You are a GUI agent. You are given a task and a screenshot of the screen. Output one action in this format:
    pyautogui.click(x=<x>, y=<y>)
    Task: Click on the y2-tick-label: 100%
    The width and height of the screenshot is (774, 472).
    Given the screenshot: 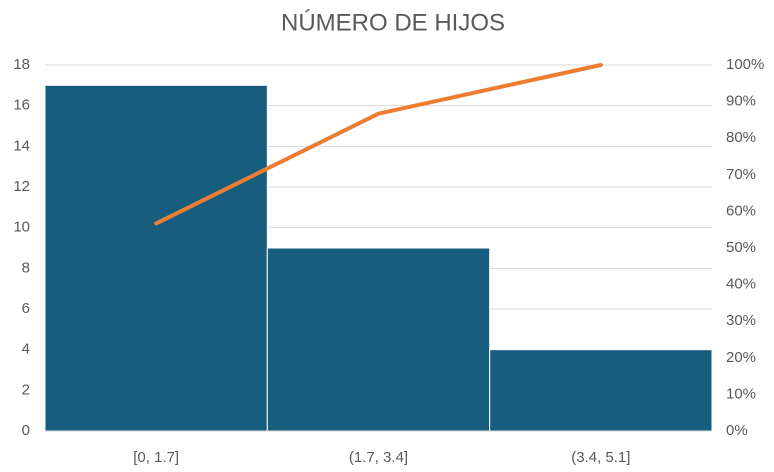 What is the action you would take?
    pyautogui.click(x=745, y=64)
    